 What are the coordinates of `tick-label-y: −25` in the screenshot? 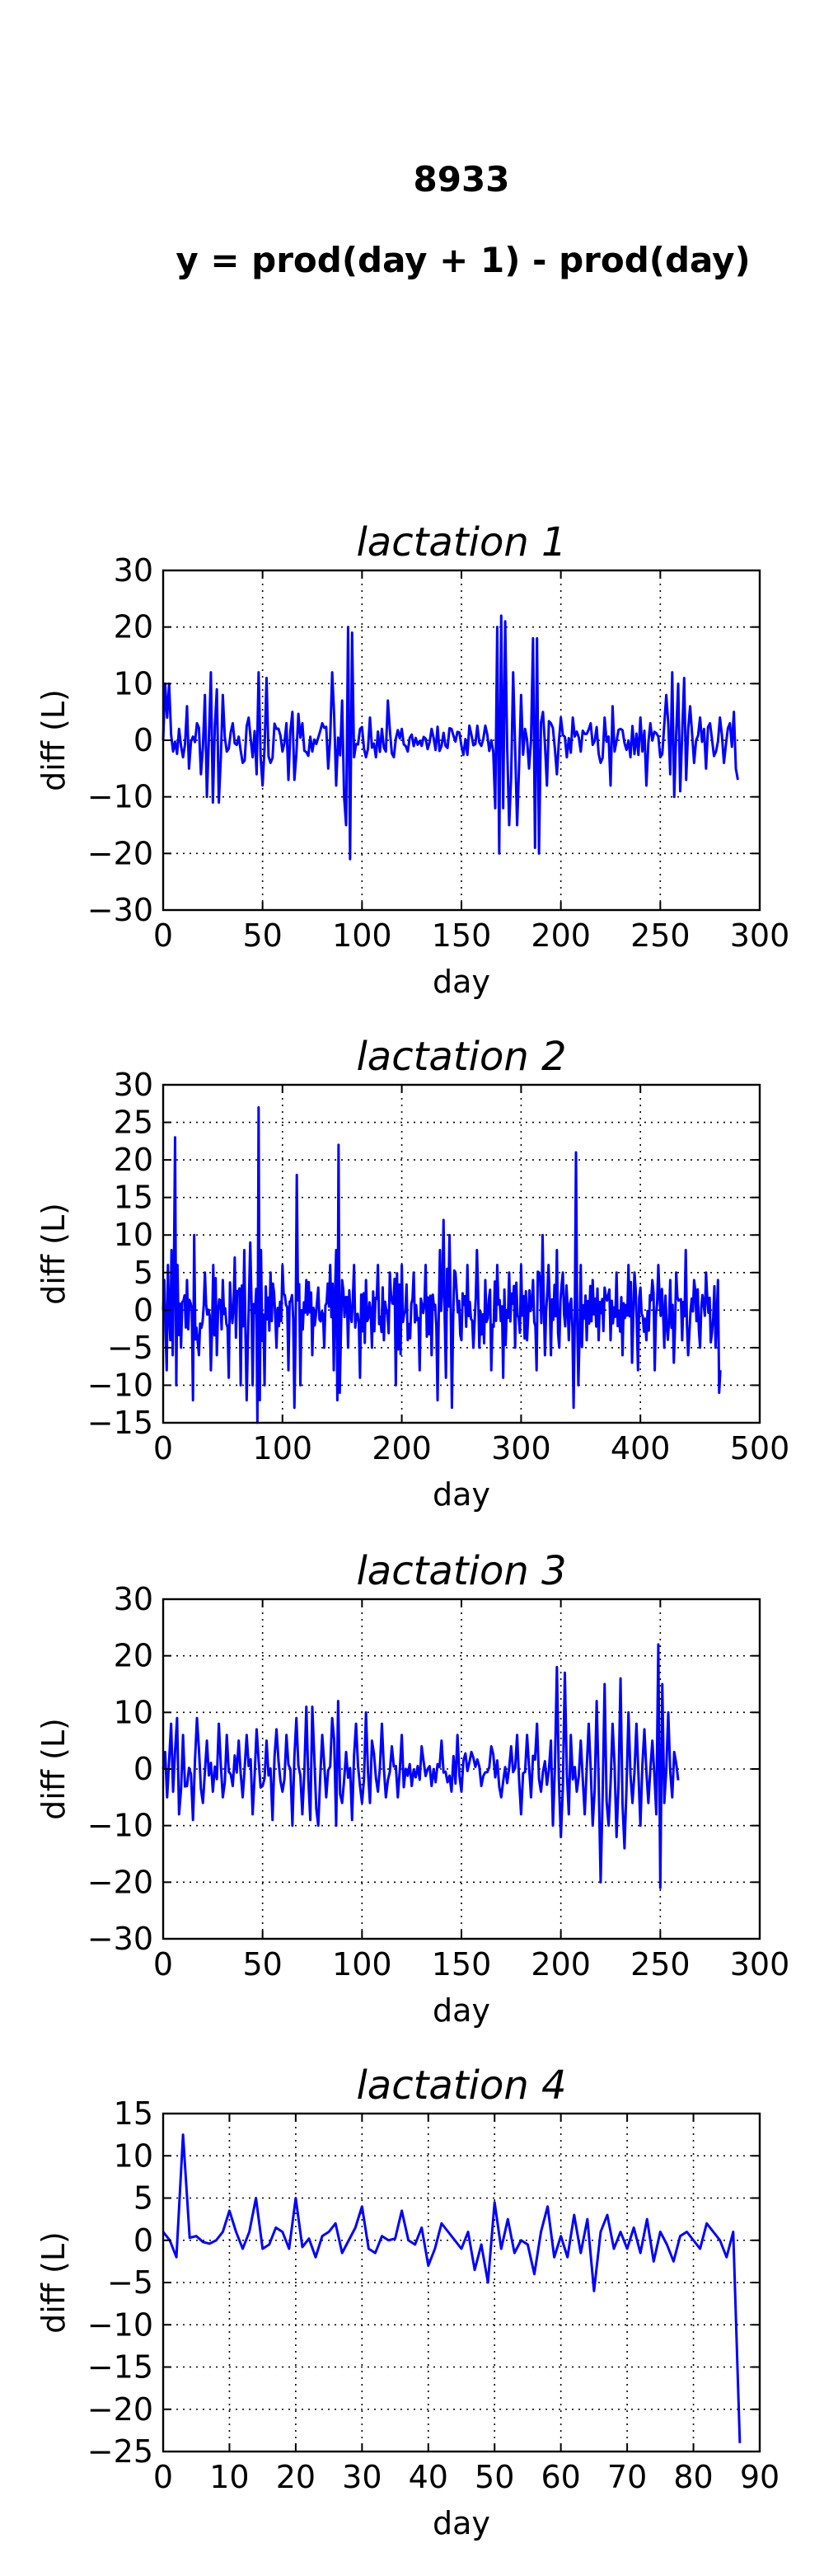 It's located at (120, 2452).